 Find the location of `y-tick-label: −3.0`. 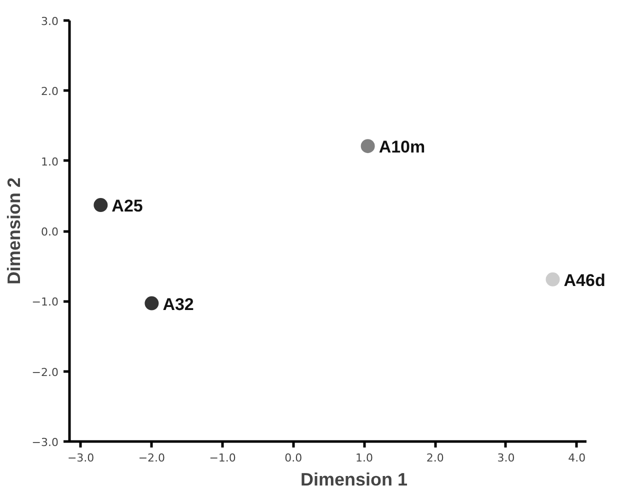

y-tick-label: −3.0 is located at coordinates (45, 442).